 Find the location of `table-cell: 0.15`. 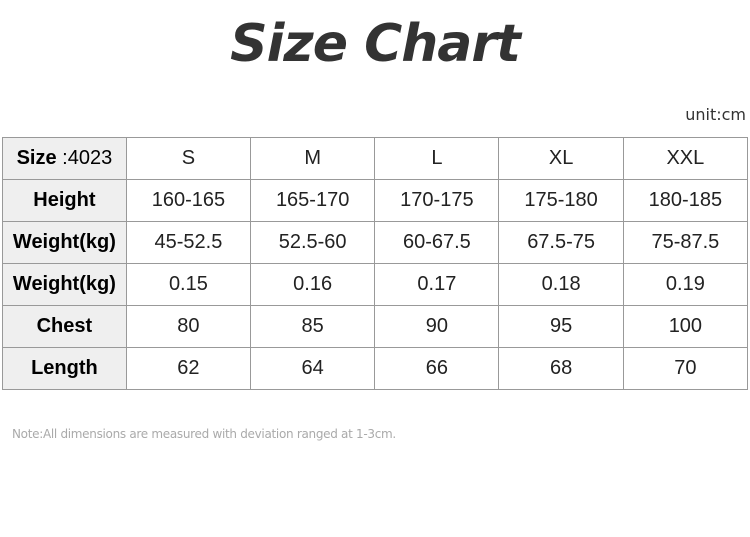

table-cell: 0.15 is located at coordinates (188, 284).